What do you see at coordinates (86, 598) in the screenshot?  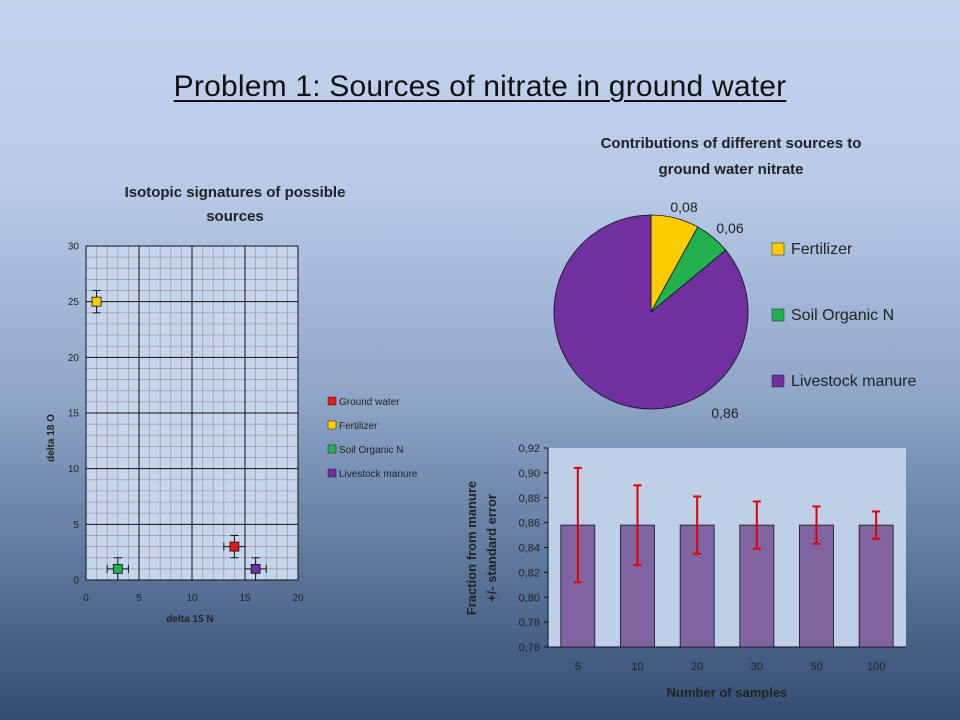 I see `scatter-x-tick-label: 0` at bounding box center [86, 598].